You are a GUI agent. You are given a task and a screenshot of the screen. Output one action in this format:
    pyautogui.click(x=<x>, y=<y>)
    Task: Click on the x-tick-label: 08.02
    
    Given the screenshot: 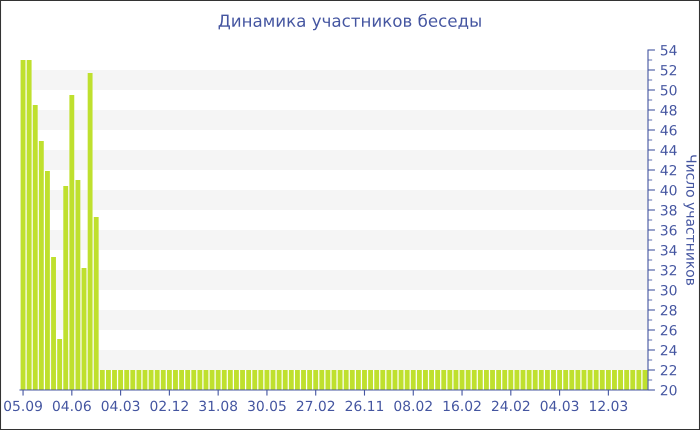 What is the action you would take?
    pyautogui.click(x=413, y=406)
    